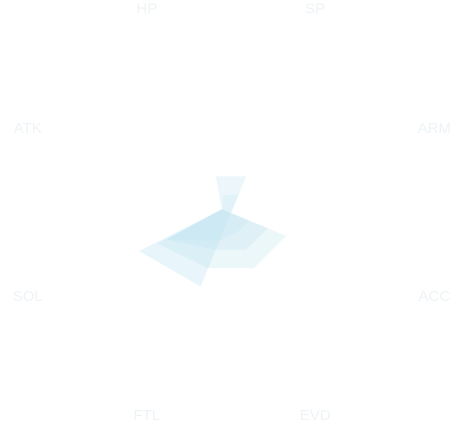 The height and width of the screenshot is (427, 454). Describe the element at coordinates (315, 9) in the screenshot. I see `axis-label-sp: SP` at that location.